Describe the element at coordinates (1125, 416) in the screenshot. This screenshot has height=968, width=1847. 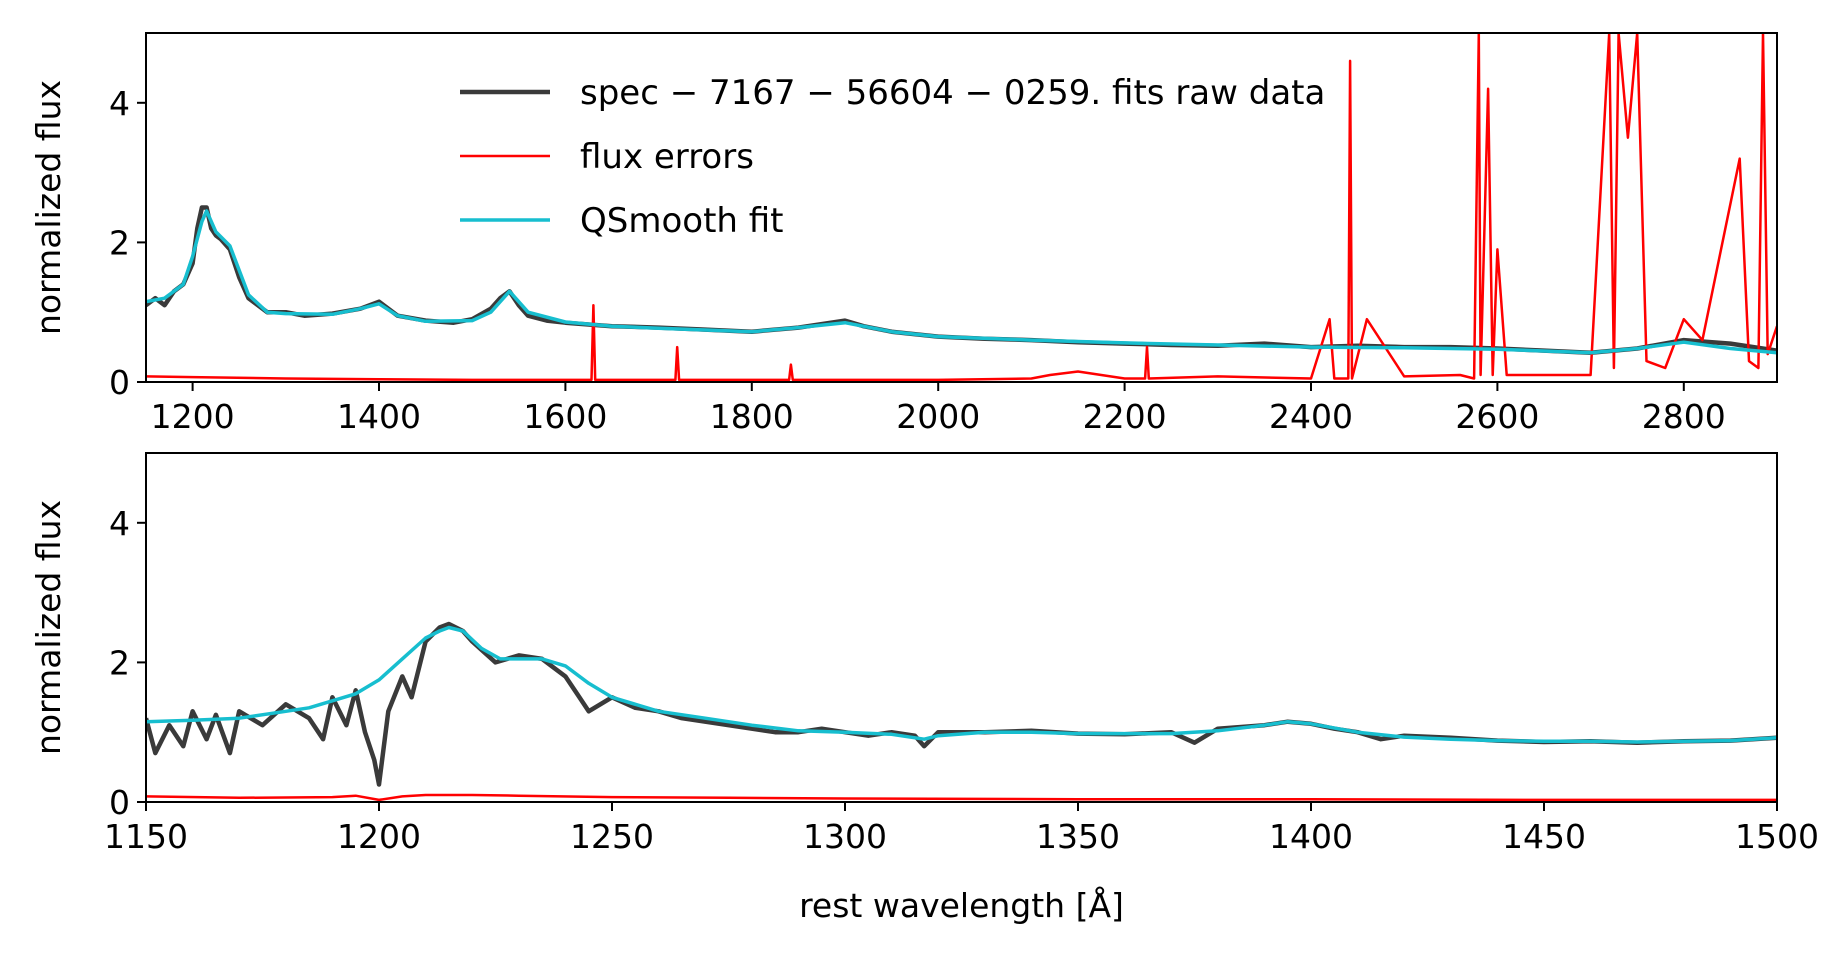
I see `x-tick-label: 2200` at that location.